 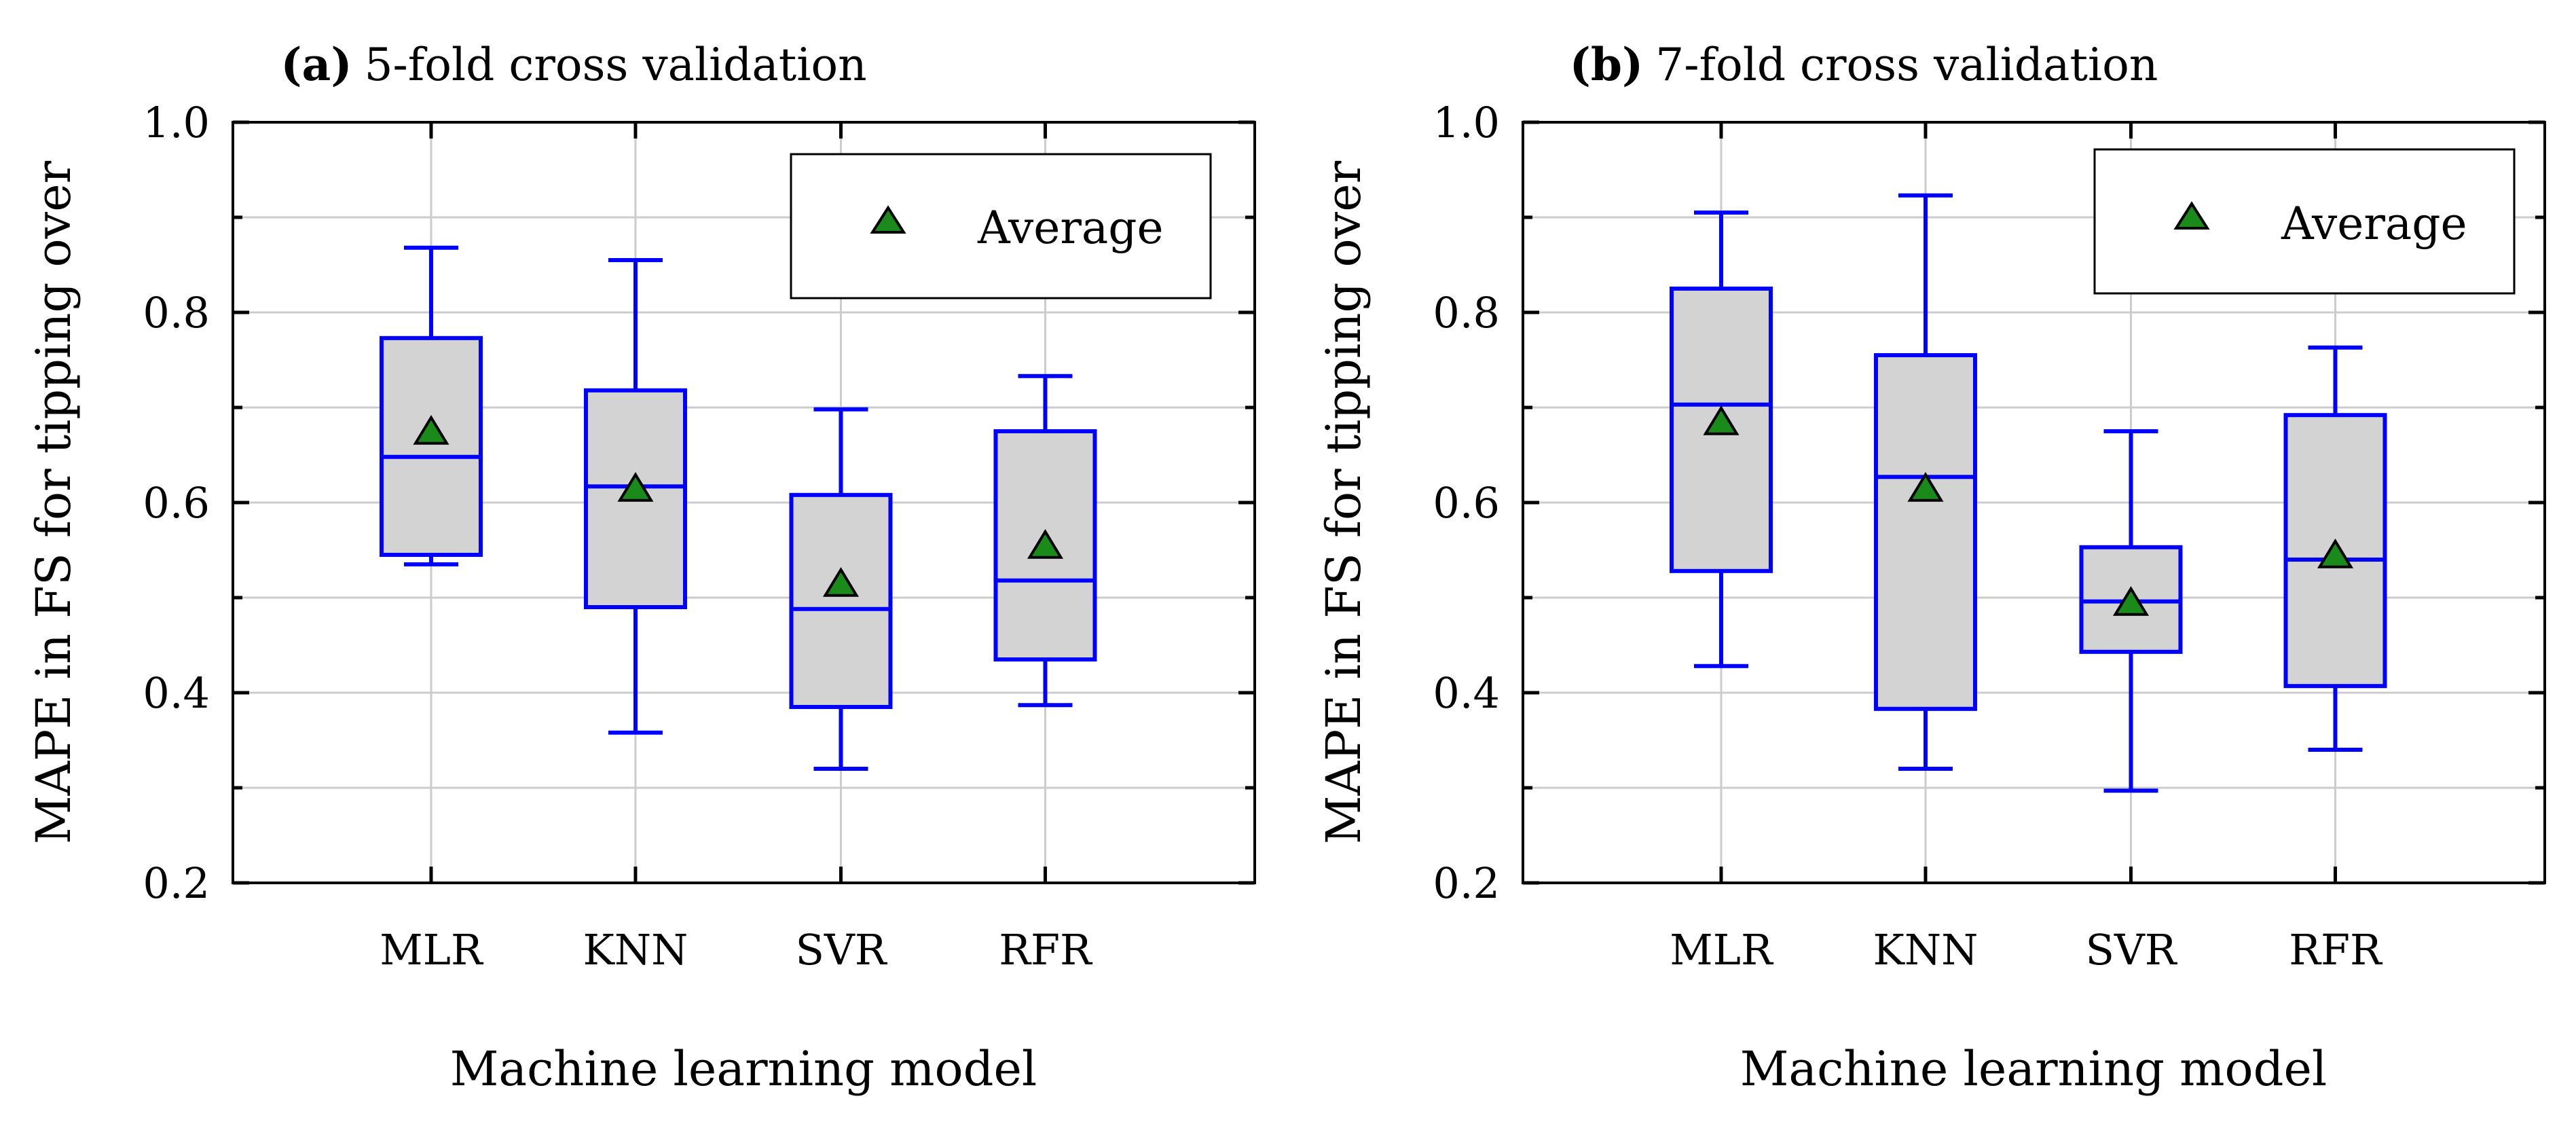 What do you see at coordinates (176, 883) in the screenshot?
I see `panel-a-ytick-label: 0.2` at bounding box center [176, 883].